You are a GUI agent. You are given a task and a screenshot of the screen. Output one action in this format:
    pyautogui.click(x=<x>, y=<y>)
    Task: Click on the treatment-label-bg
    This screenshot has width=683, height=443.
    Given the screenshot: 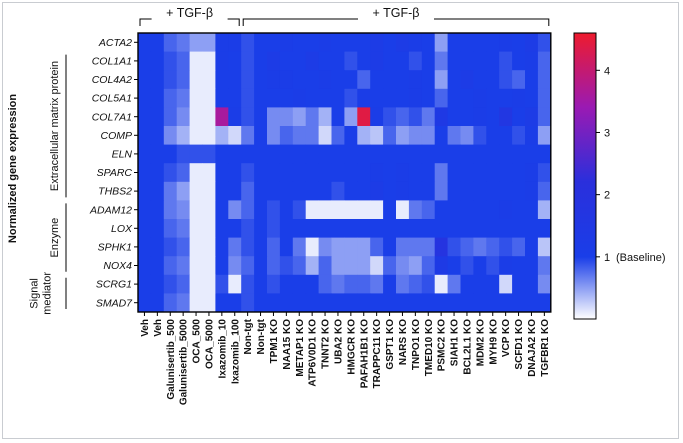 What is the action you would take?
    pyautogui.click(x=396, y=14)
    